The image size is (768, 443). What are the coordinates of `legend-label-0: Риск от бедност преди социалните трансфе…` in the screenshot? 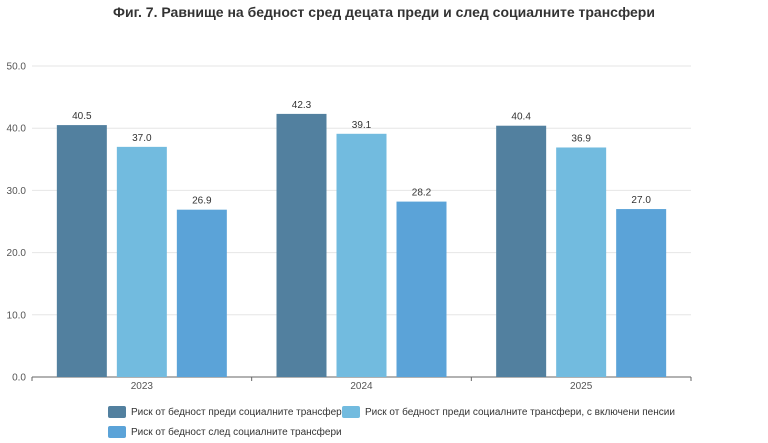 It's located at (239, 412).